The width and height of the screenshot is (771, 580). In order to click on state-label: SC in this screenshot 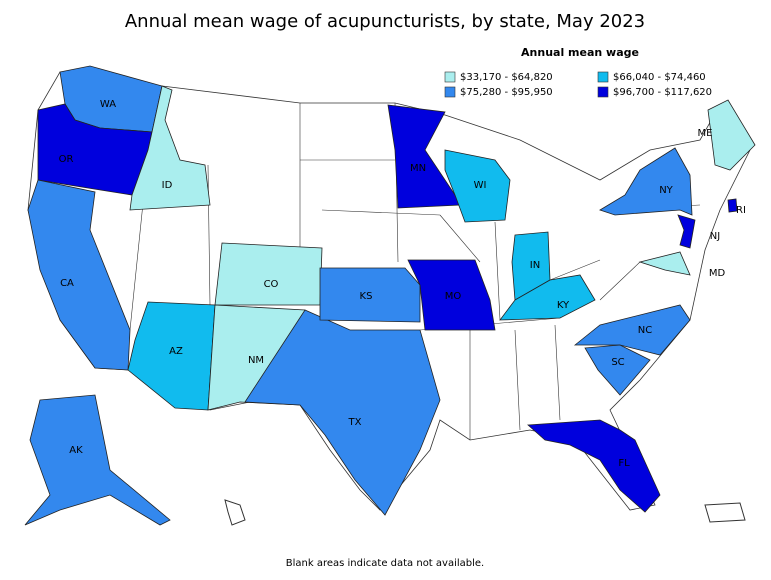, I will do `click(617, 362)`.